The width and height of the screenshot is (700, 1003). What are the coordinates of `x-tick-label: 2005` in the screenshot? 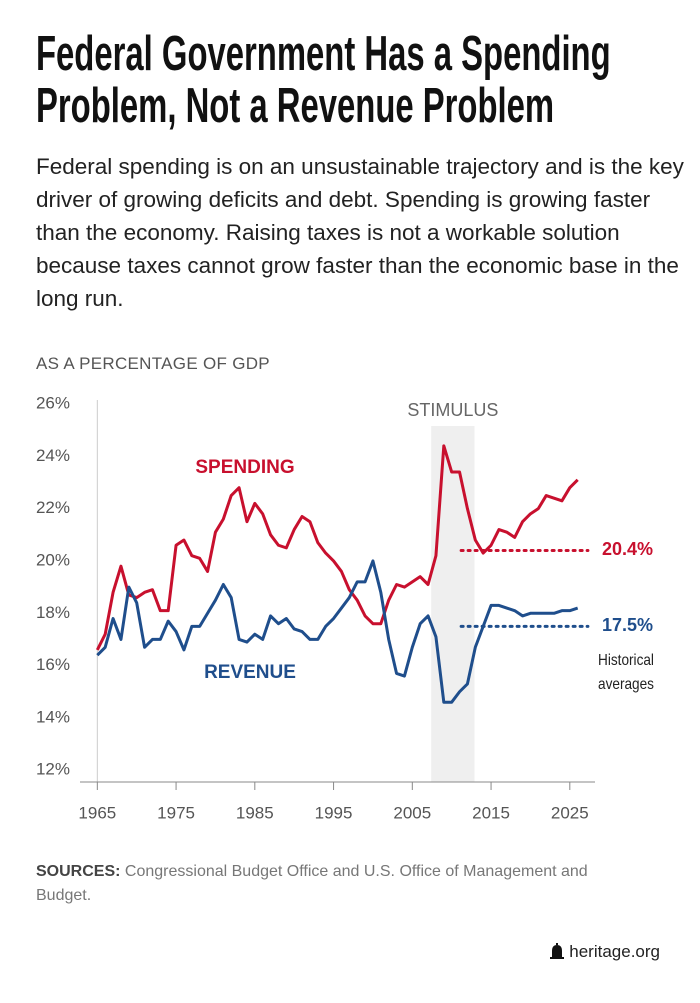 It's located at (412, 812).